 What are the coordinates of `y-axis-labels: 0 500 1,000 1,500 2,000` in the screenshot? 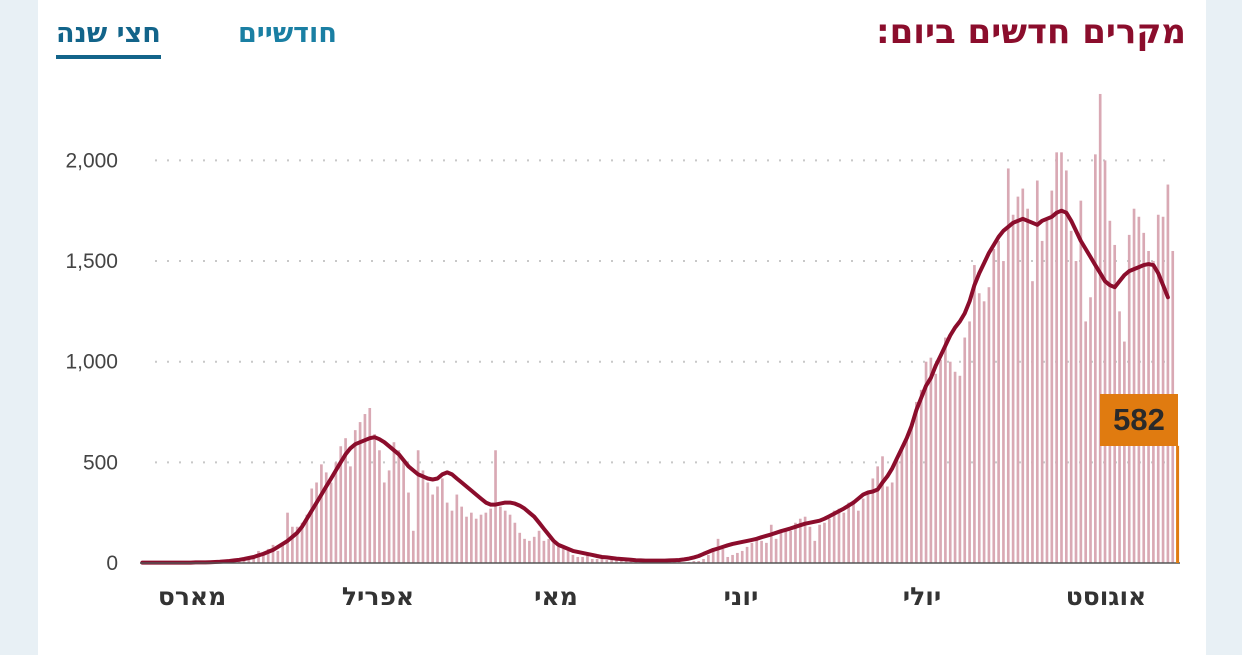 It's located at (91, 362).